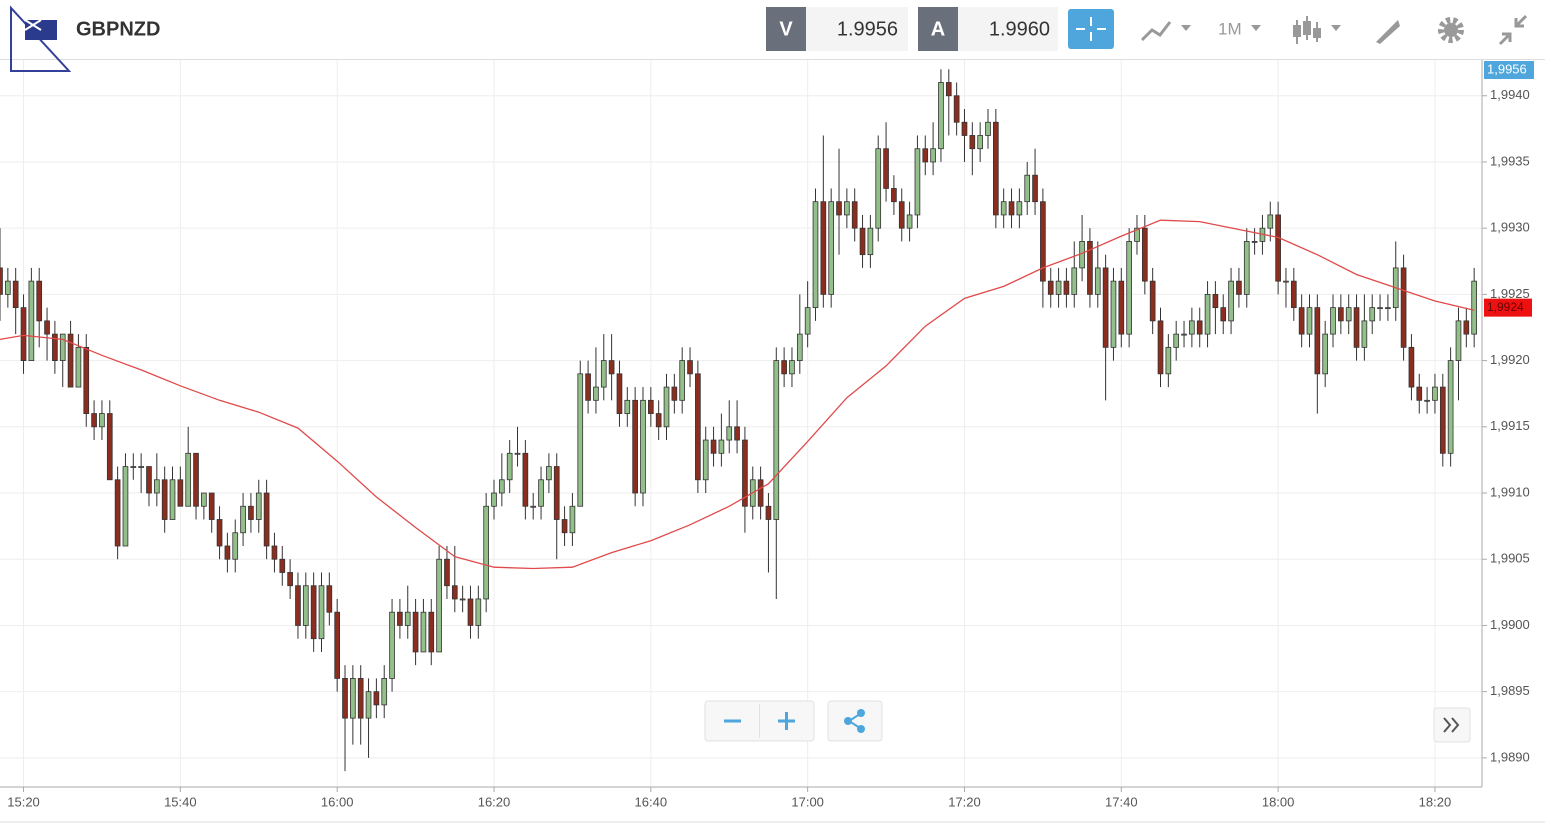 This screenshot has height=830, width=1545. Describe the element at coordinates (848, 721) in the screenshot. I see `share-dot` at that location.